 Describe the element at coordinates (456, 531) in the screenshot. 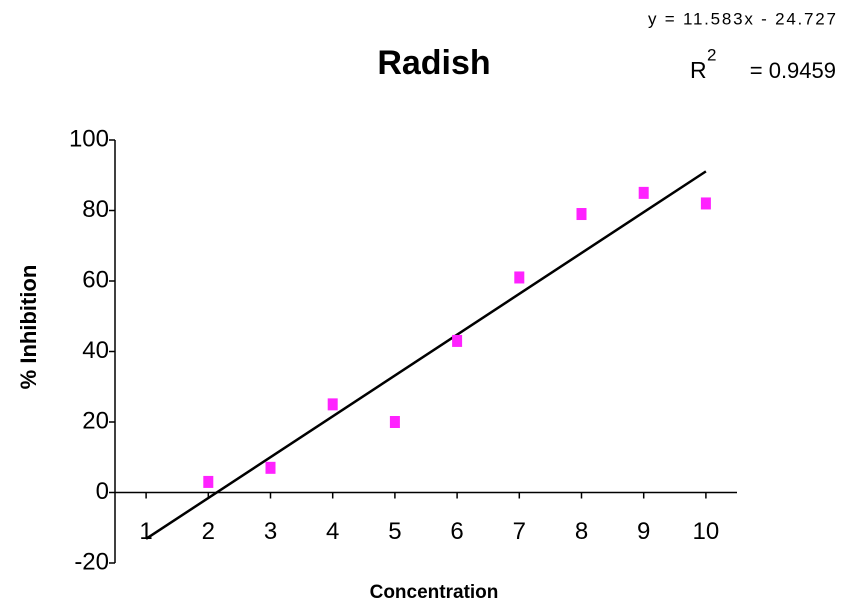

I see `x-tick-label: 6` at that location.